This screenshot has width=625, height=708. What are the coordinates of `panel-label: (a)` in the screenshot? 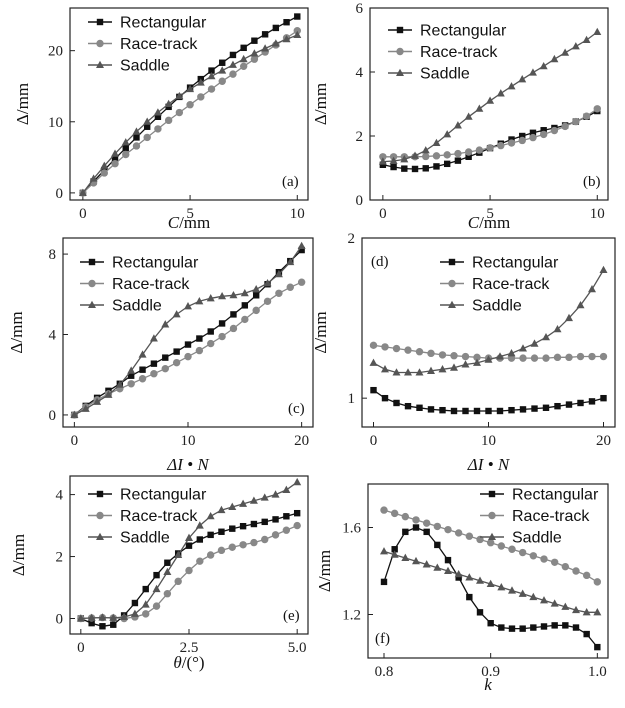 It's located at (290, 182).